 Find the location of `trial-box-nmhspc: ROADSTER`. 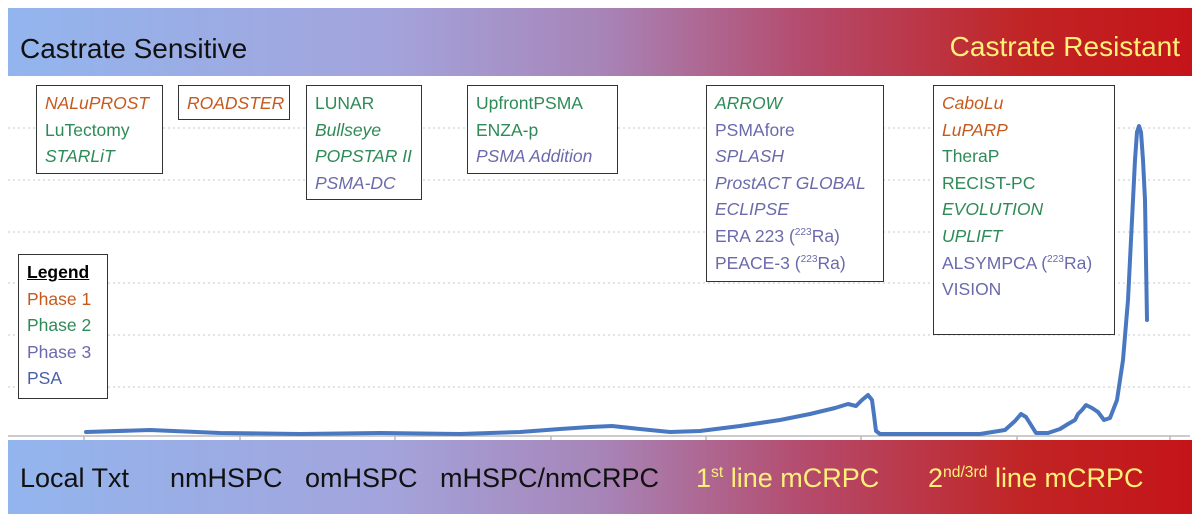

trial-box-nmhspc: ROADSTER is located at coordinates (234, 102).